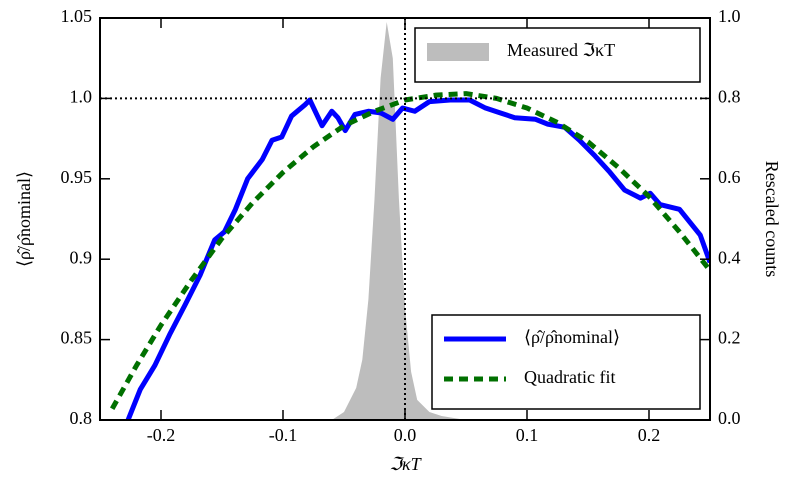  What do you see at coordinates (569, 377) in the screenshot?
I see `legend-label: Quadratic fit` at bounding box center [569, 377].